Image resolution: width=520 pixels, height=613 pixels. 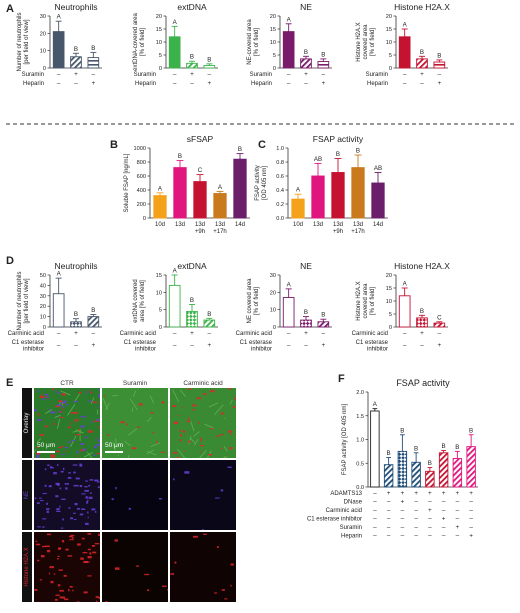 I want to click on significance-letter: C, so click(x=200, y=170).